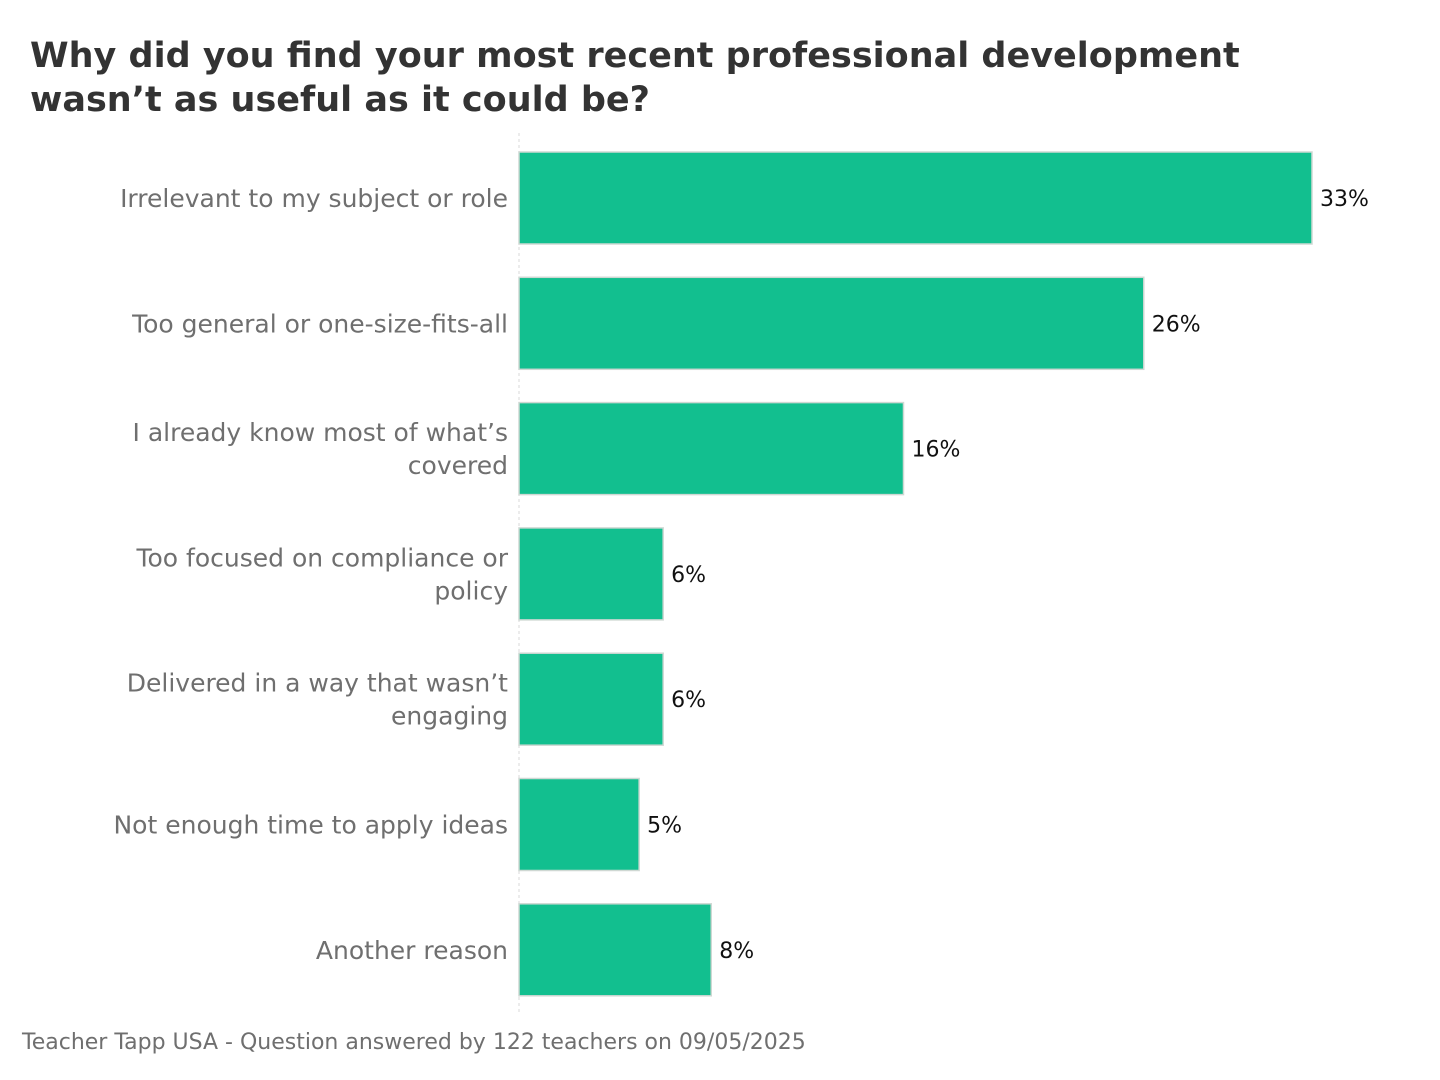 This screenshot has height=1080, width=1440. Describe the element at coordinates (321, 557) in the screenshot. I see `category-label-3-line-0: Too focused on compliance or` at that location.